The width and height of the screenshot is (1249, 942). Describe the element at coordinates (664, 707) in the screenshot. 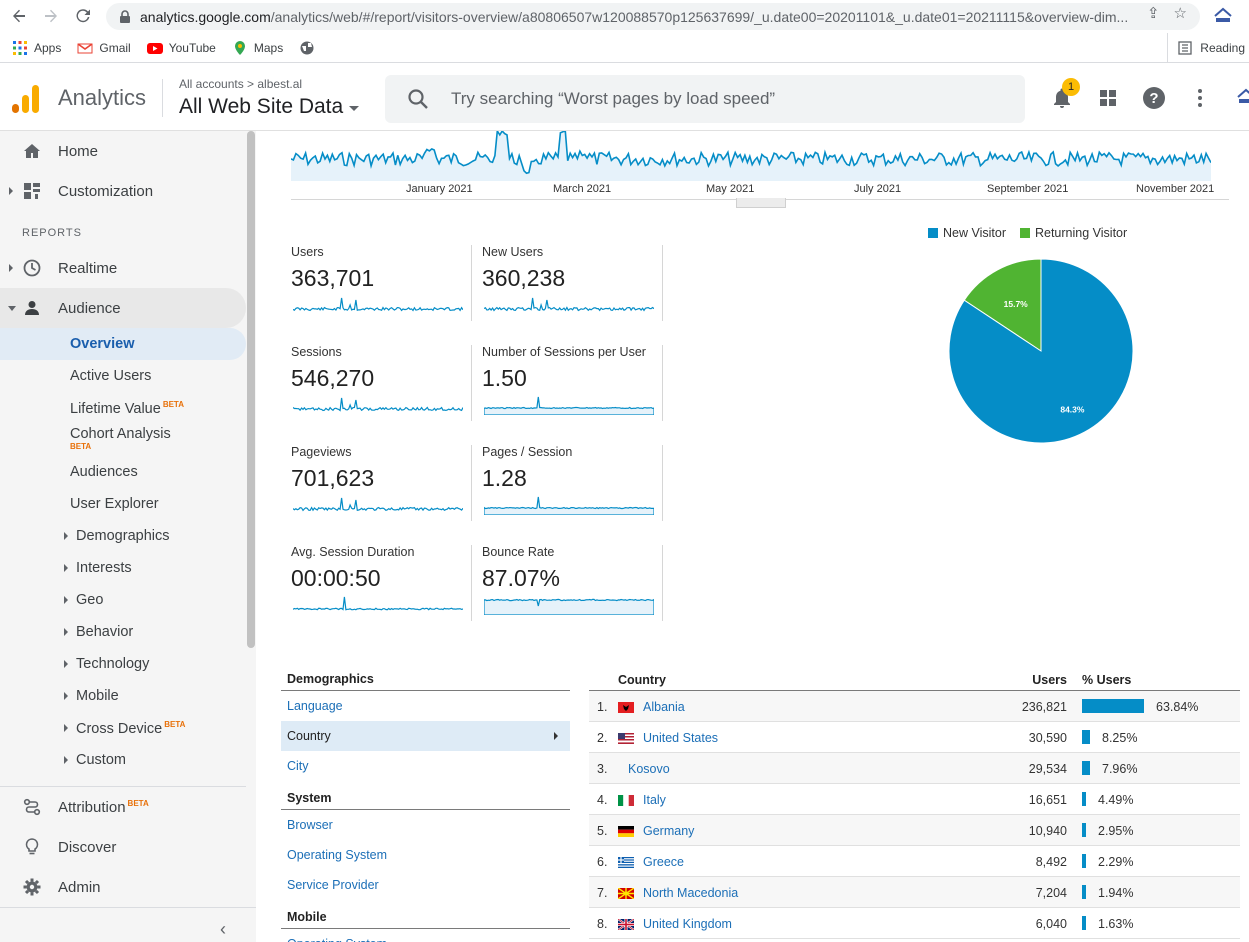

I see `country-link: Albania` at that location.